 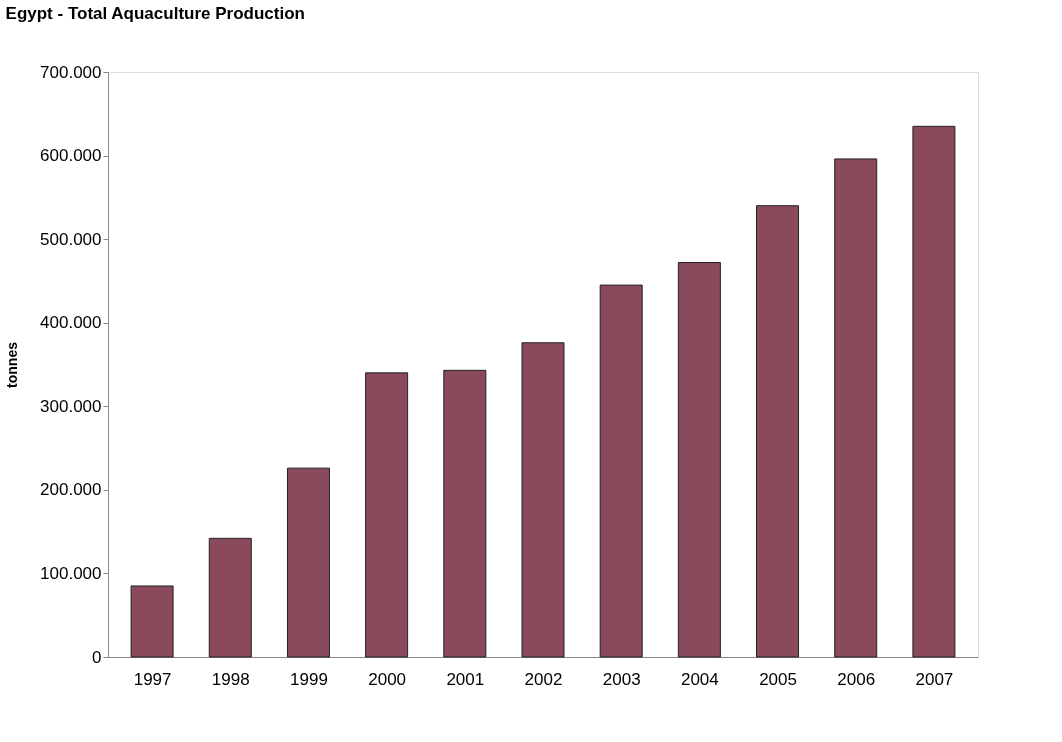 I want to click on y-tick-label: 600.000, so click(x=71, y=156).